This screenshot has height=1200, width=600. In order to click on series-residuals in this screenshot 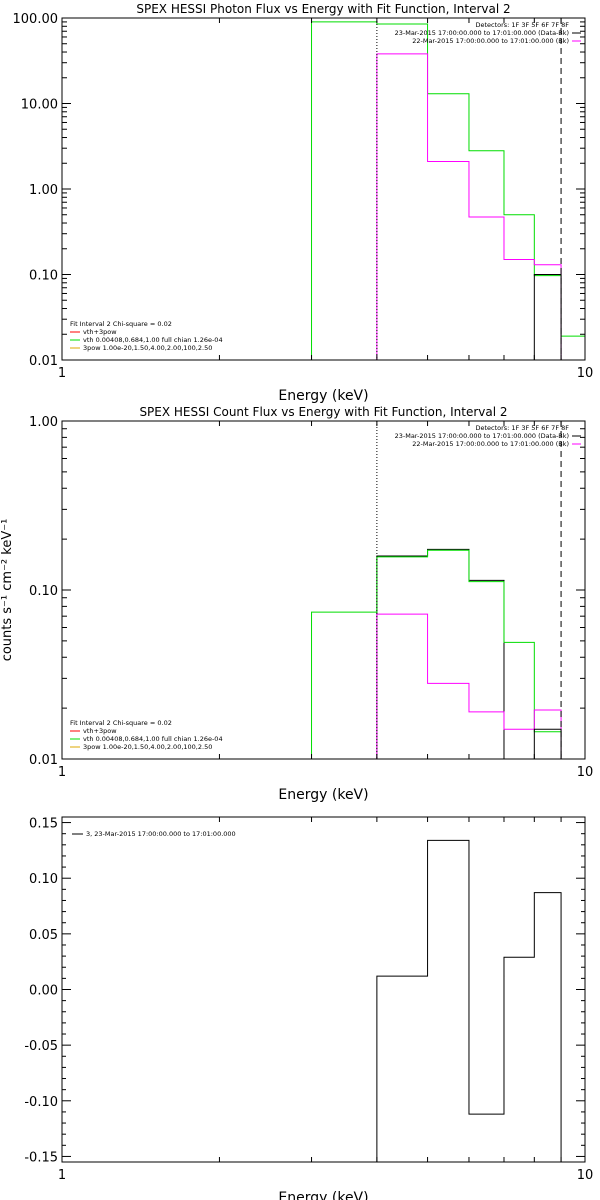, I will do `click(469, 1000)`.